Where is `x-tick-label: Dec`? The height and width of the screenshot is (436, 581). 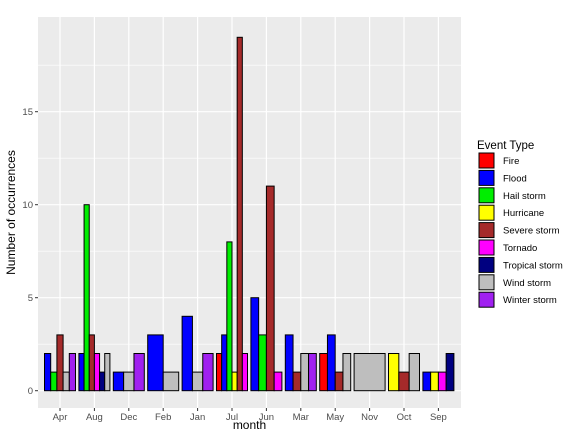 x-tick-label: Dec is located at coordinates (128, 417).